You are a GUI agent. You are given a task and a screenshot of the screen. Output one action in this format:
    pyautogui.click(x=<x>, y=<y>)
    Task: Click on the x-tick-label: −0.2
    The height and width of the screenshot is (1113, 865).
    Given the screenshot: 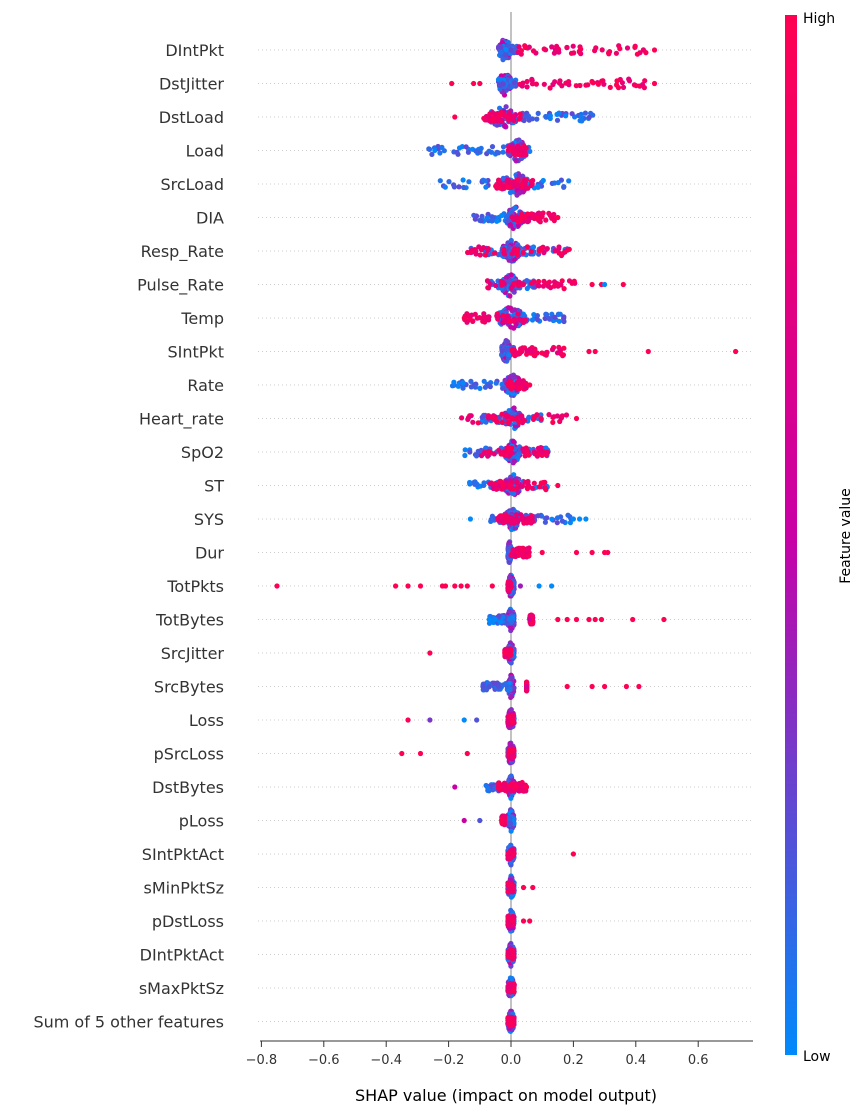 What is the action you would take?
    pyautogui.click(x=449, y=1060)
    